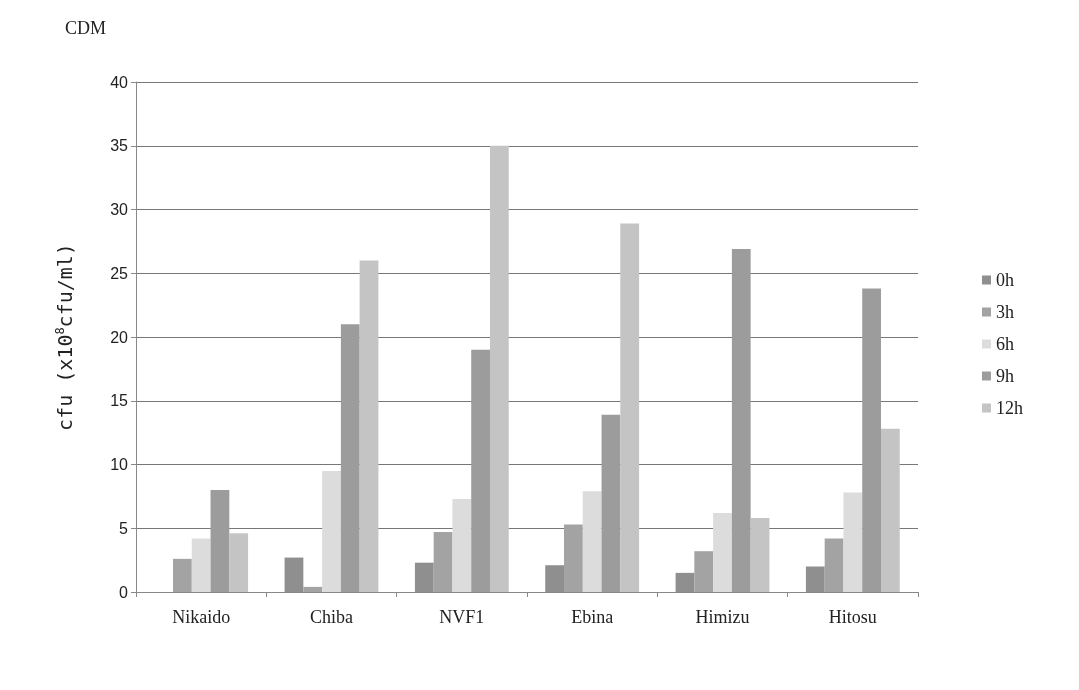  What do you see at coordinates (462, 617) in the screenshot?
I see `x-tick-label: NVF1` at bounding box center [462, 617].